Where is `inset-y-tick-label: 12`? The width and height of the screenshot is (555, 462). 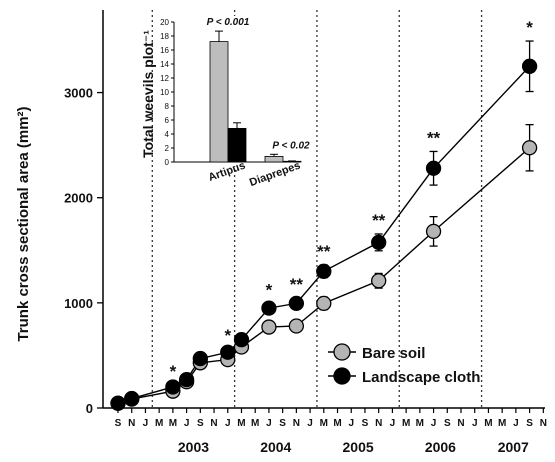
inset-y-tick-label: 12 is located at coordinates (164, 78).